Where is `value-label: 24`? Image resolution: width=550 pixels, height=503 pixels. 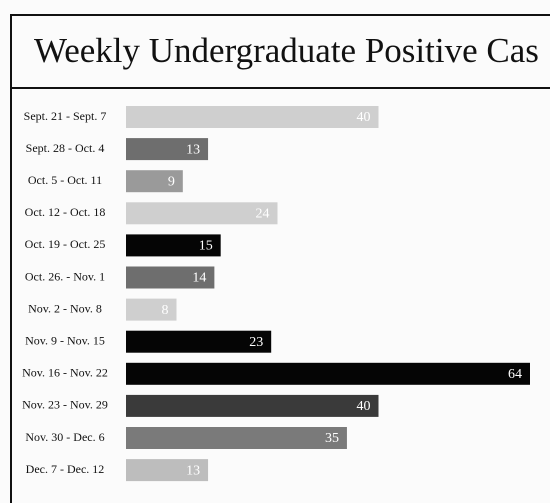
value-label: 24 is located at coordinates (263, 214).